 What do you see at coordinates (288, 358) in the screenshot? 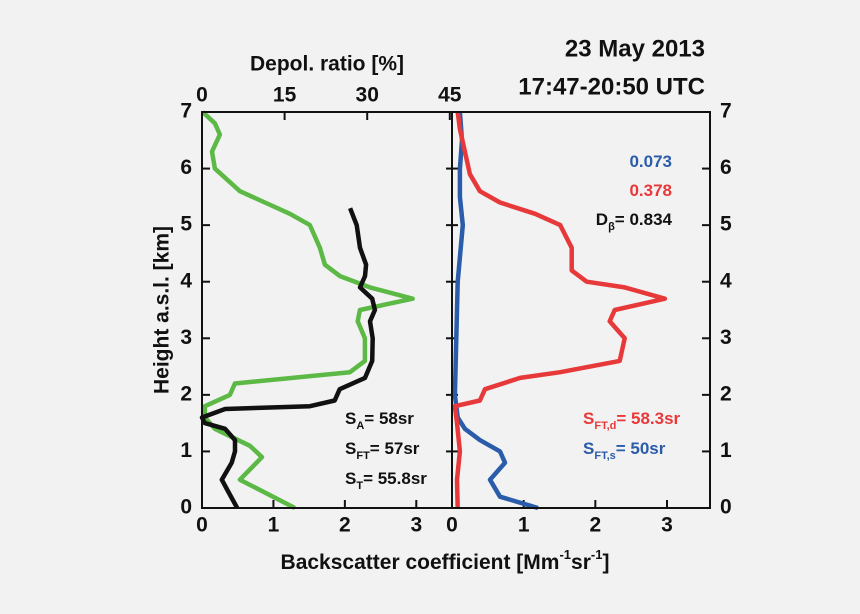
I see `profile-line` at bounding box center [288, 358].